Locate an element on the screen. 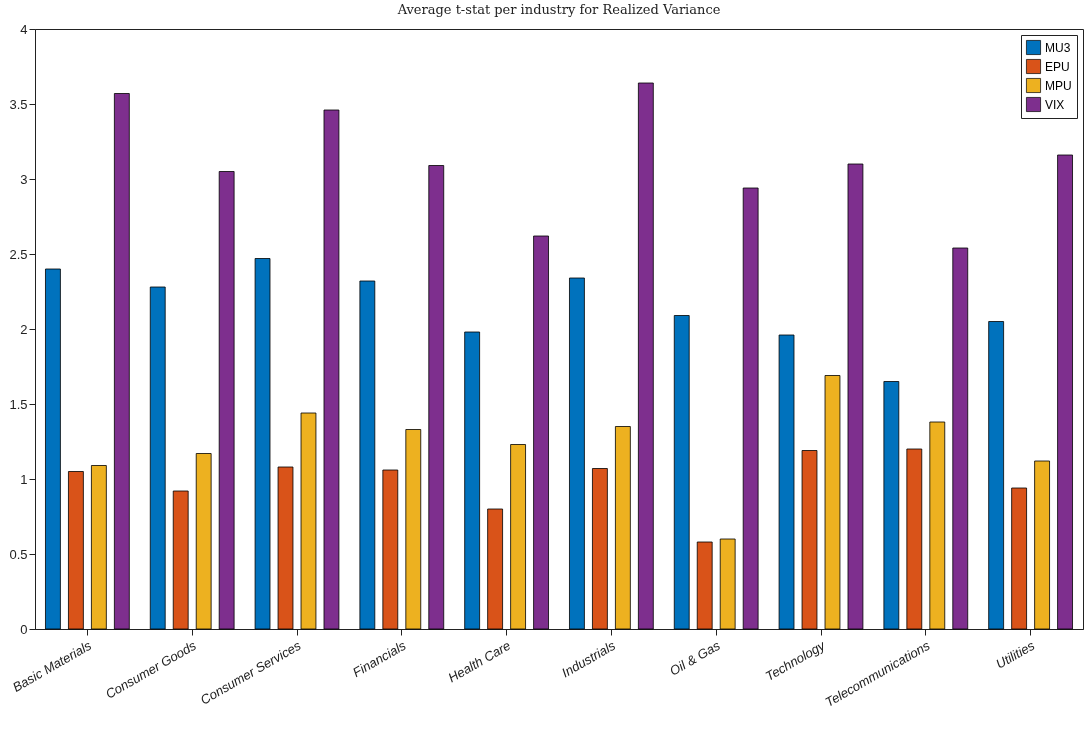 This screenshot has height=734, width=1089. y-tick-label: 0 is located at coordinates (24, 629).